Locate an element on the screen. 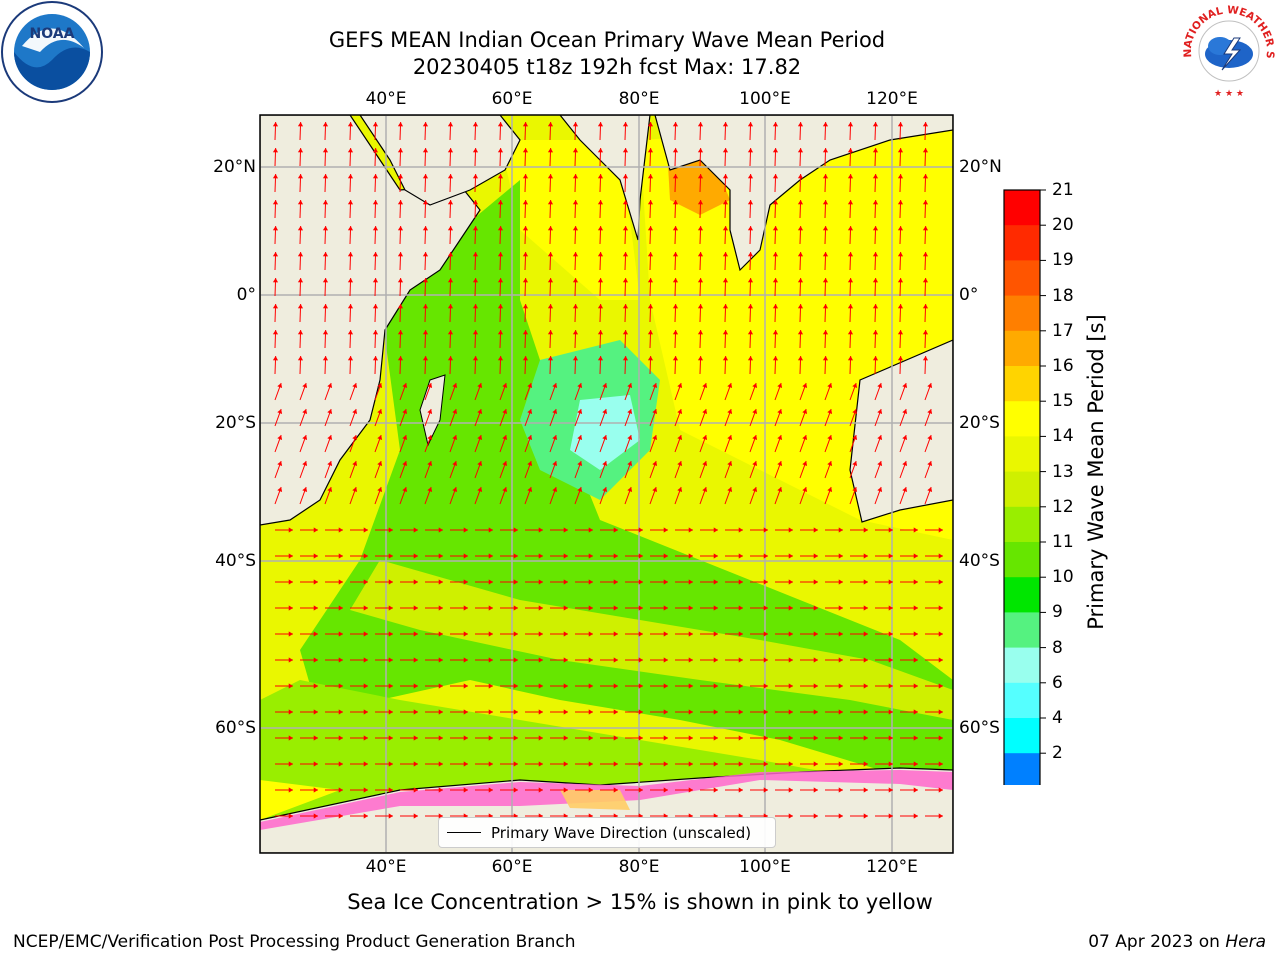 This screenshot has height=960, width=1280. period-zone-15s-arabian is located at coordinates (570, 220).